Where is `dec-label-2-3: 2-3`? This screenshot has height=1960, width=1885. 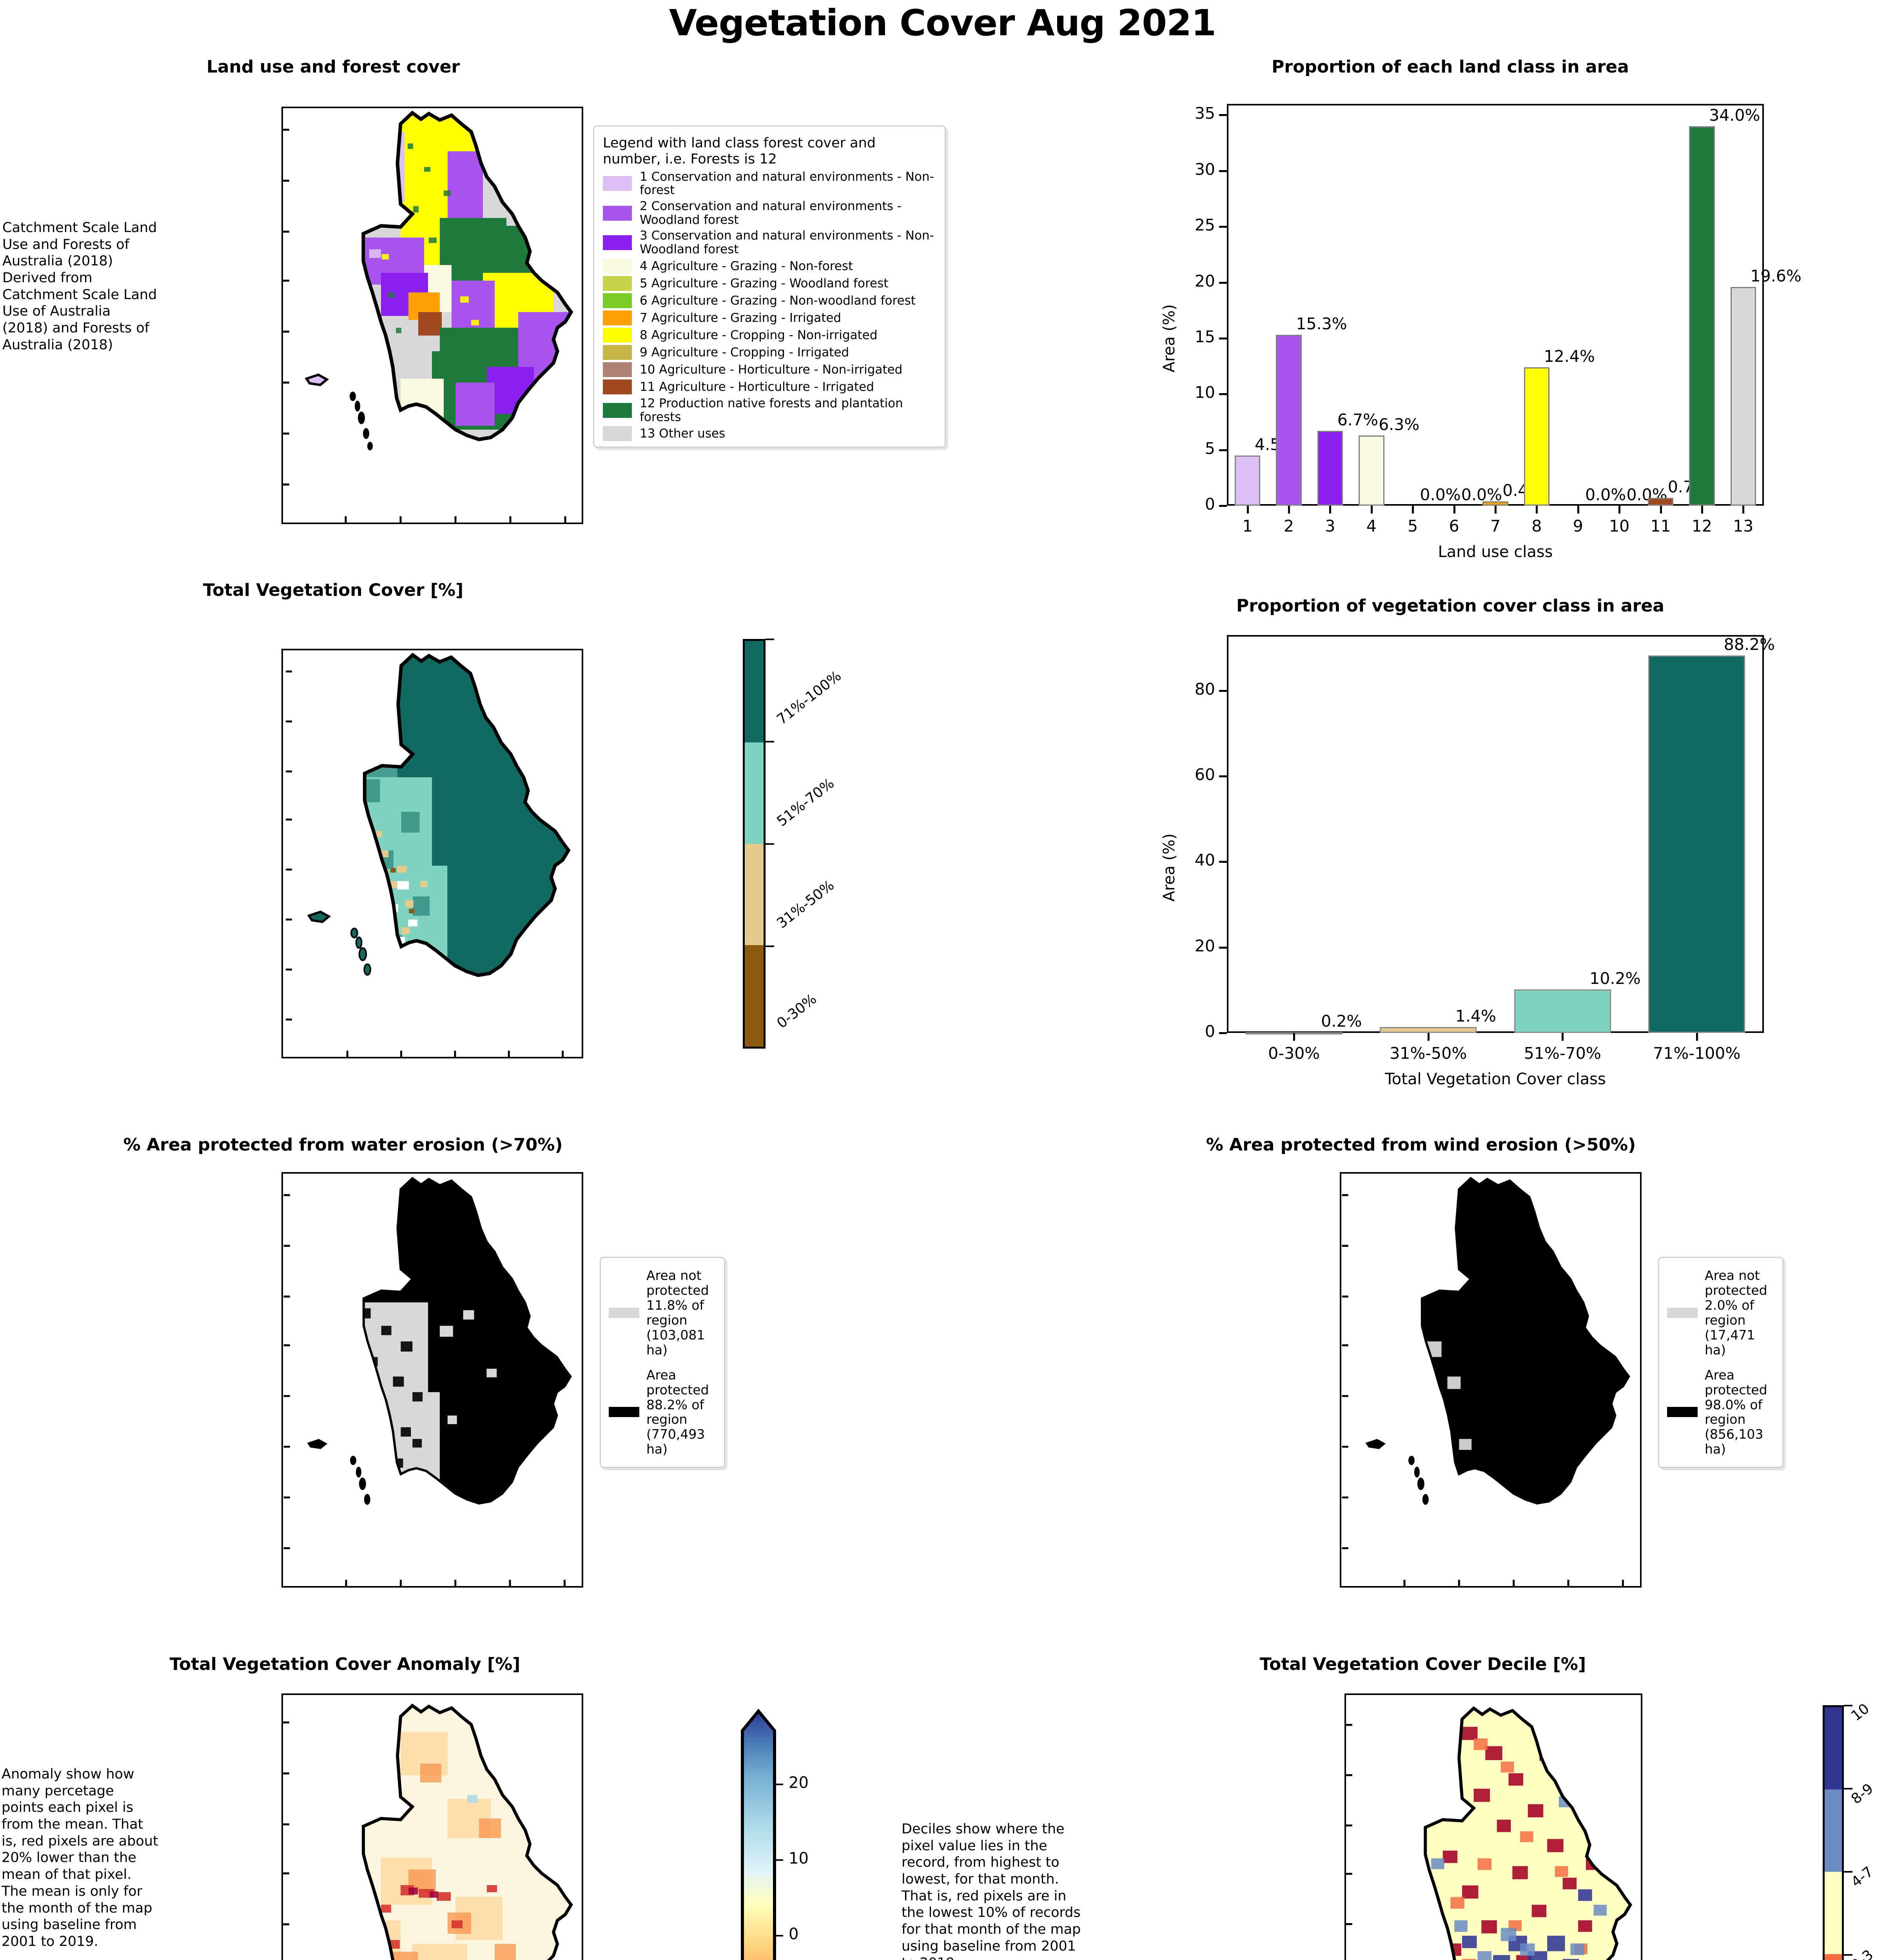
dec-label-2-3: 2-3 is located at coordinates (1862, 1953).